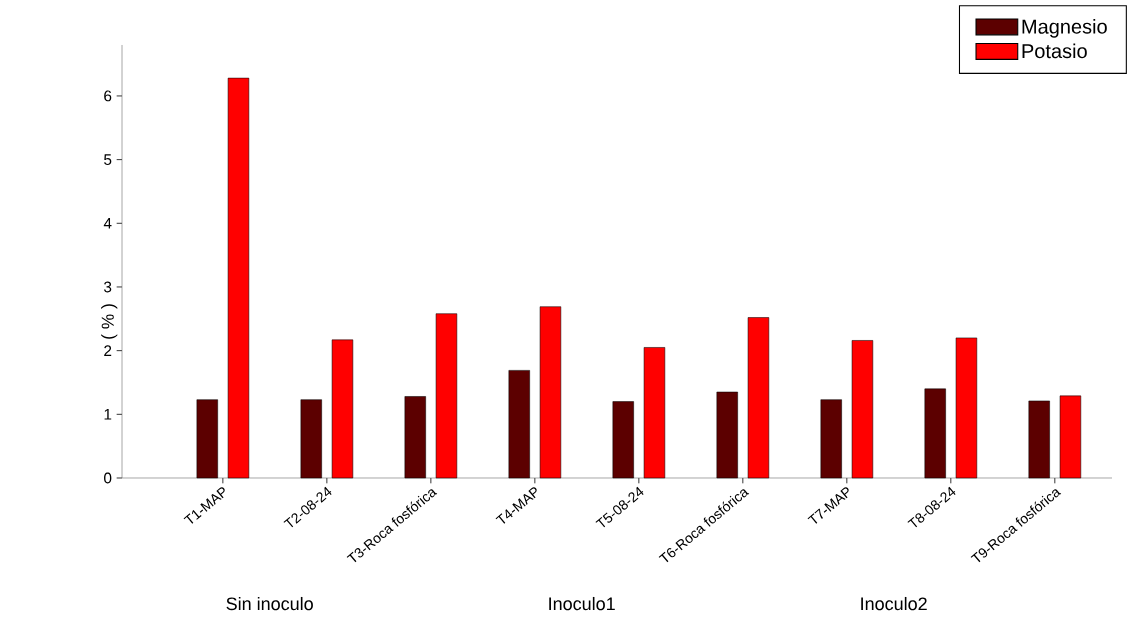 Image resolution: width=1131 pixels, height=621 pixels. What do you see at coordinates (108, 414) in the screenshot?
I see `y-tick-label: 1` at bounding box center [108, 414].